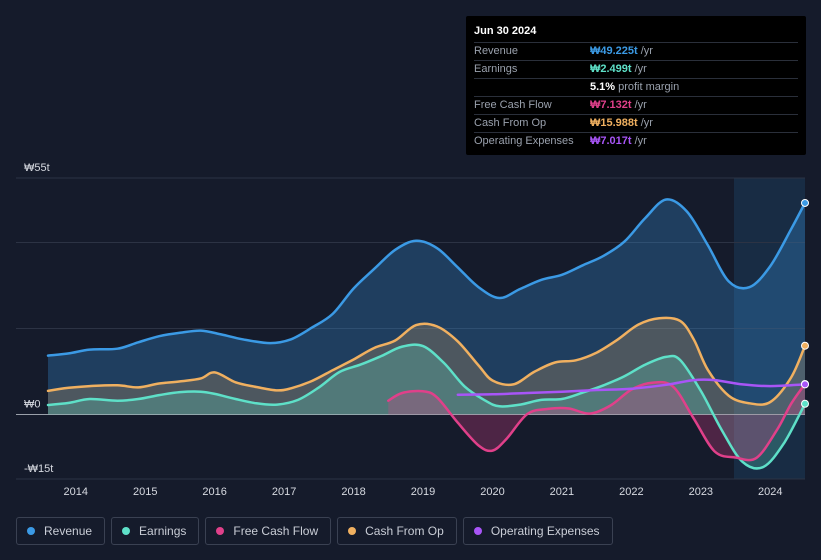  I want to click on x-tick-label: 2020, so click(492, 492).